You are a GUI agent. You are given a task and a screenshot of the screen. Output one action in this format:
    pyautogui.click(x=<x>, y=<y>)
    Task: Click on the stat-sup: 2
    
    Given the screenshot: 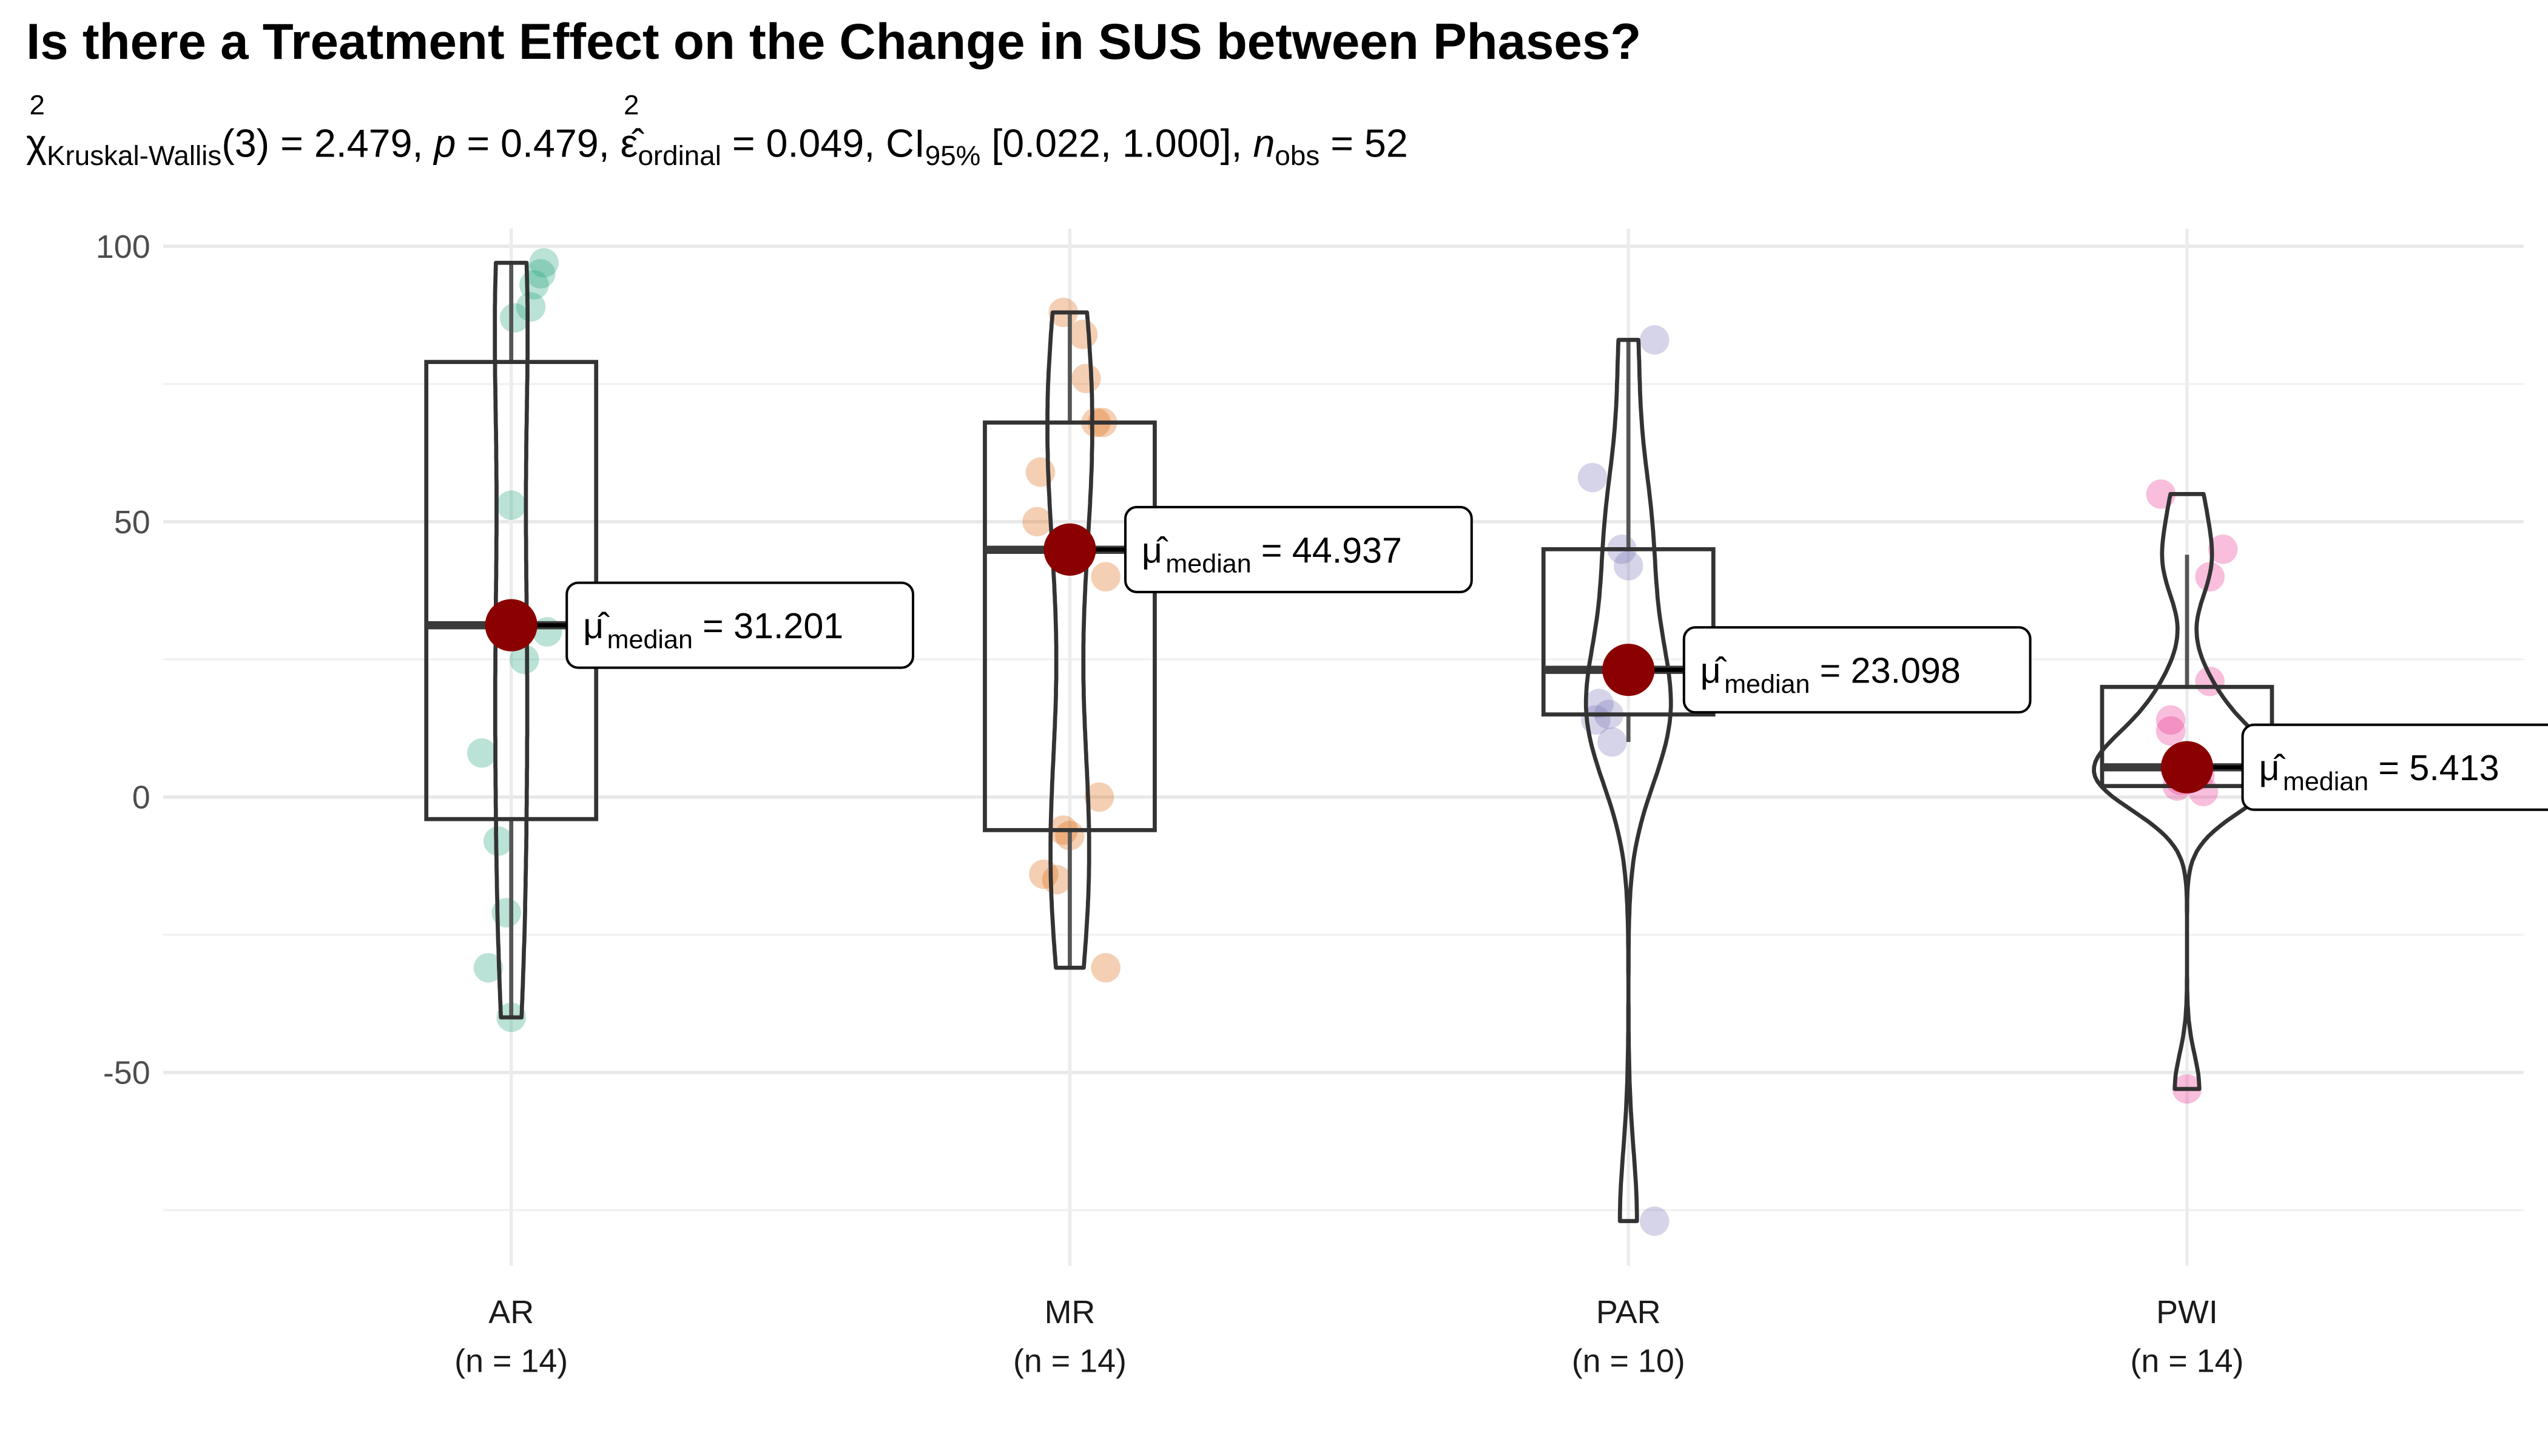 What is the action you would take?
    pyautogui.click(x=37, y=105)
    